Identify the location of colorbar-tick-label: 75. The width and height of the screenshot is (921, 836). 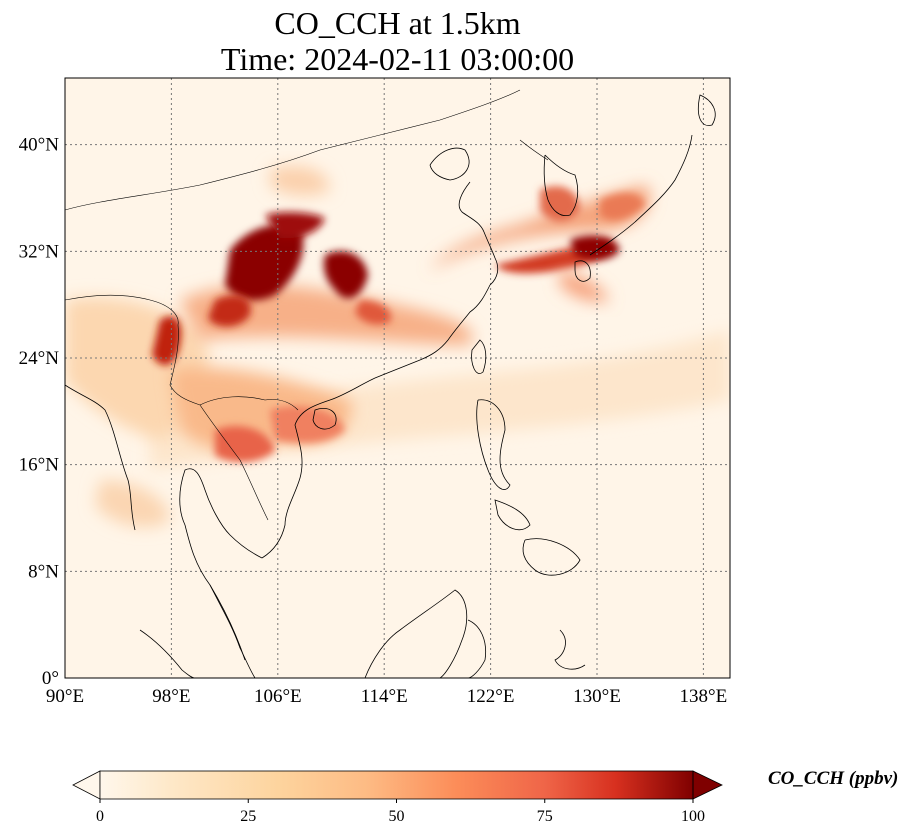
(545, 816).